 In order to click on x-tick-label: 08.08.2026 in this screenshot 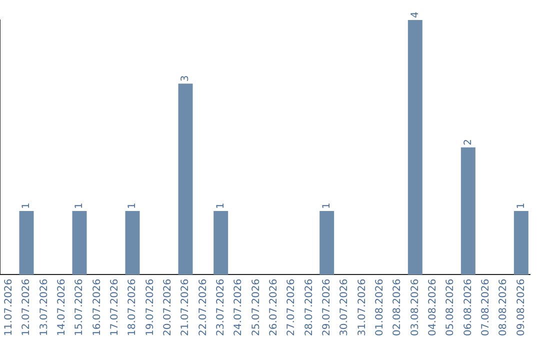, I will do `click(504, 307)`.